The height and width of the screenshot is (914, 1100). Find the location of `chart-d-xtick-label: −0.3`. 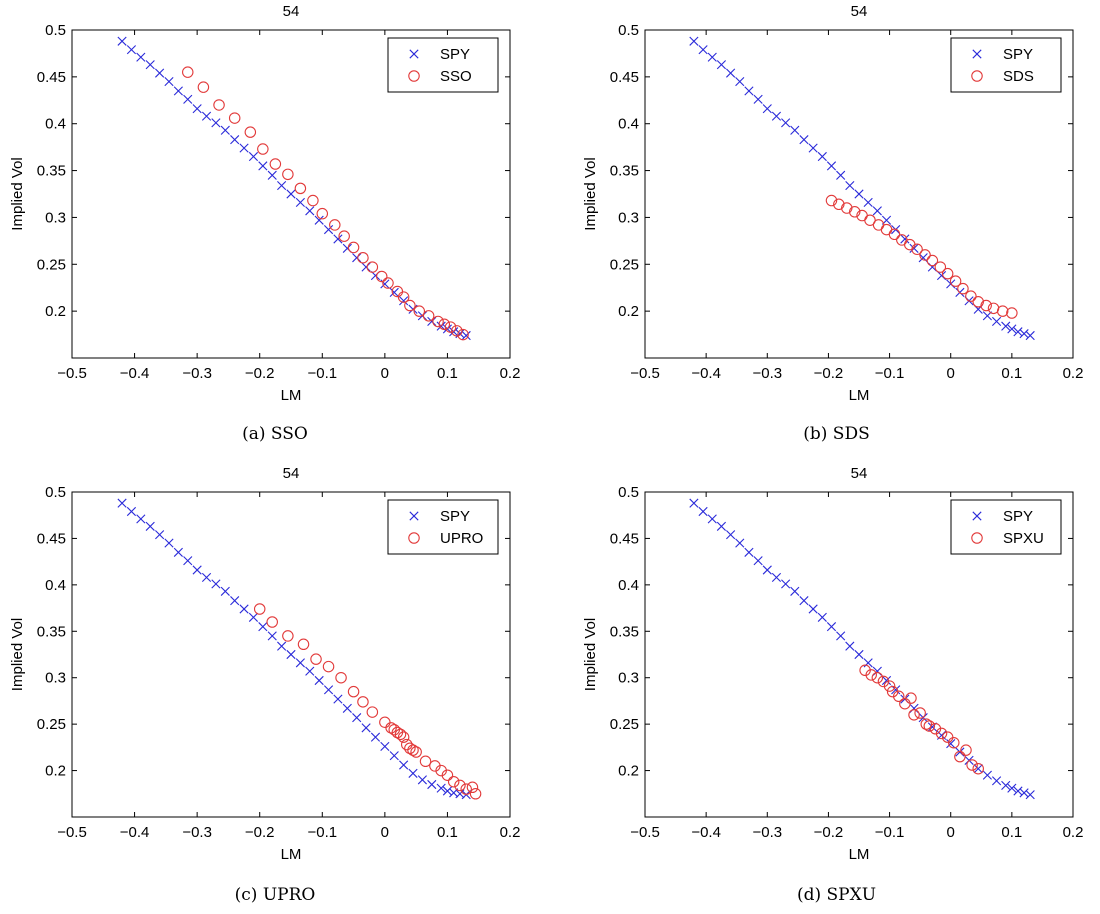

chart-d-xtick-label: −0.3 is located at coordinates (767, 832).